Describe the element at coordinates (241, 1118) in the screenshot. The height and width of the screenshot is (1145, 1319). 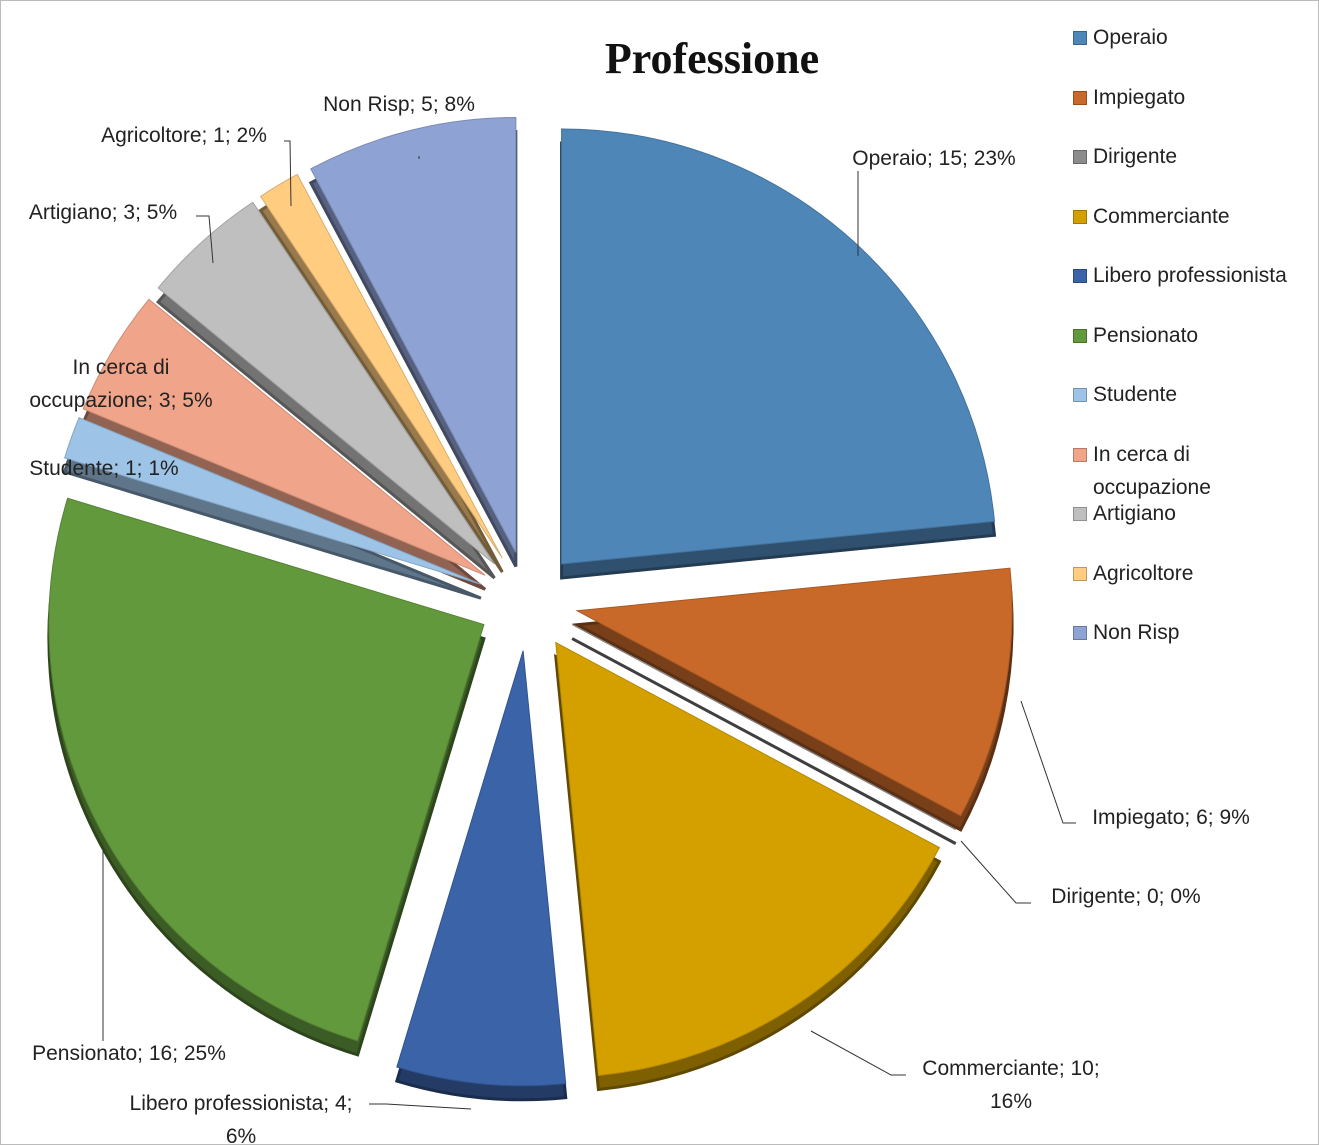
I see `data-label: Libero professionista; 4; 6%` at that location.